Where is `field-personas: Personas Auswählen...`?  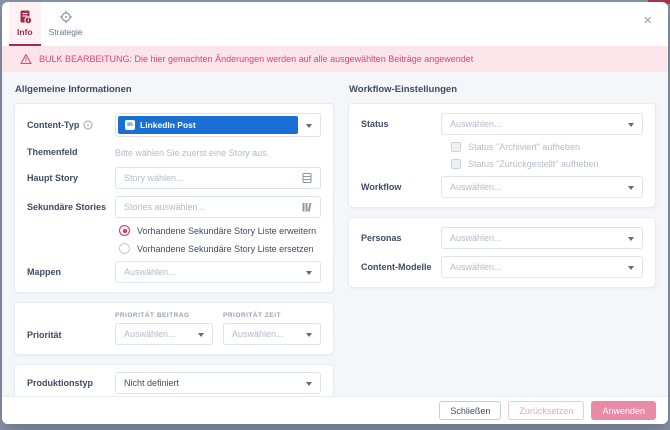 field-personas: Personas Auswählen... is located at coordinates (502, 238).